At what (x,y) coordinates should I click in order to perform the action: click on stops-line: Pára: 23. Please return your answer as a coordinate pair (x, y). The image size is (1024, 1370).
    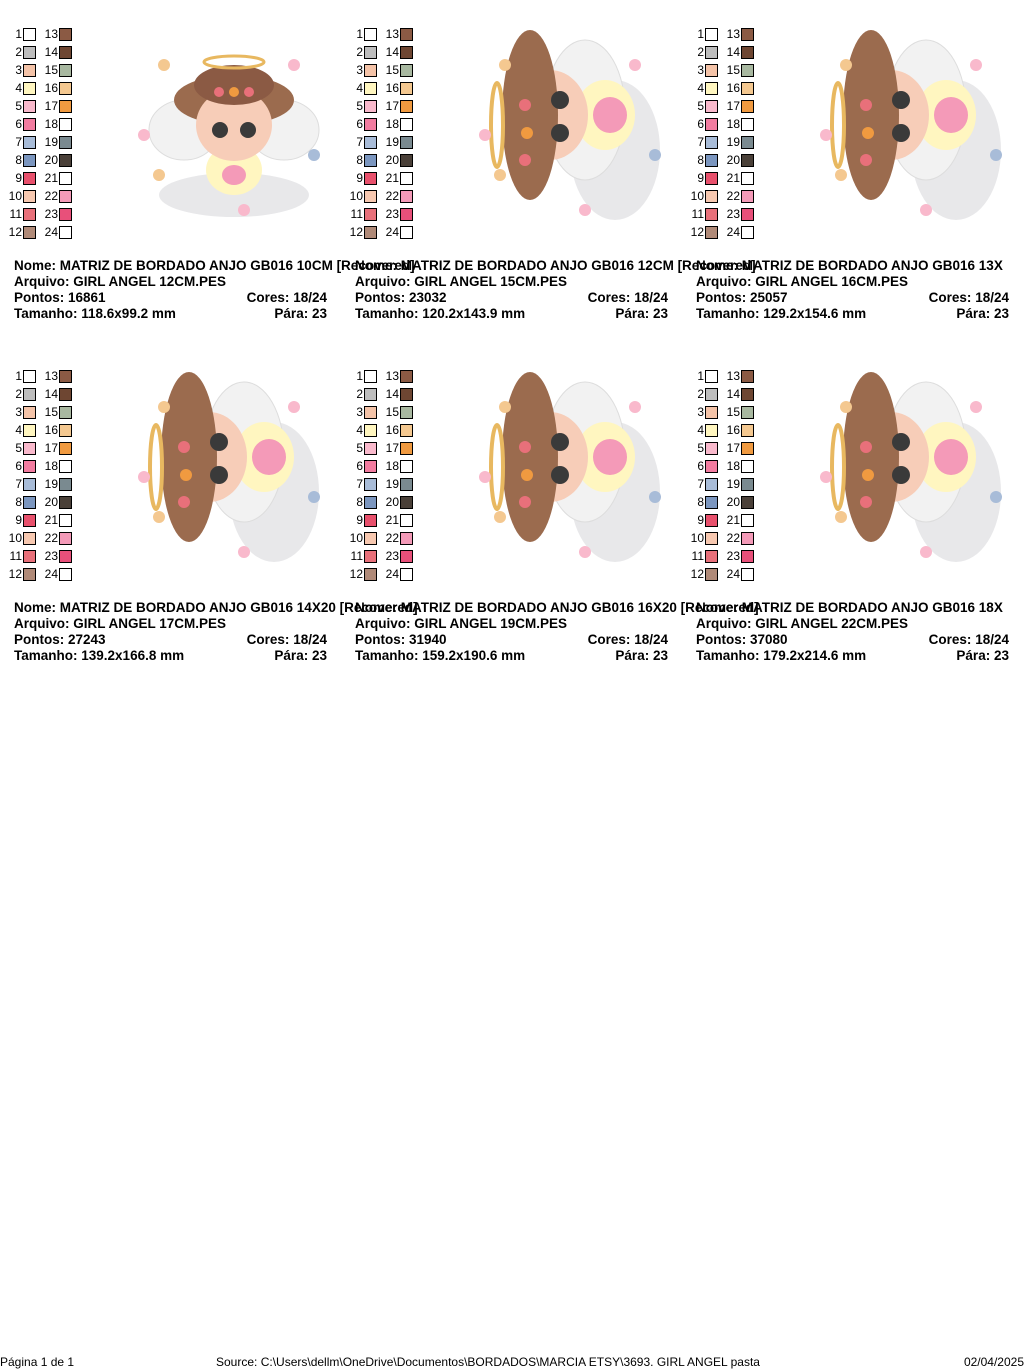
    Looking at the image, I should click on (982, 656).